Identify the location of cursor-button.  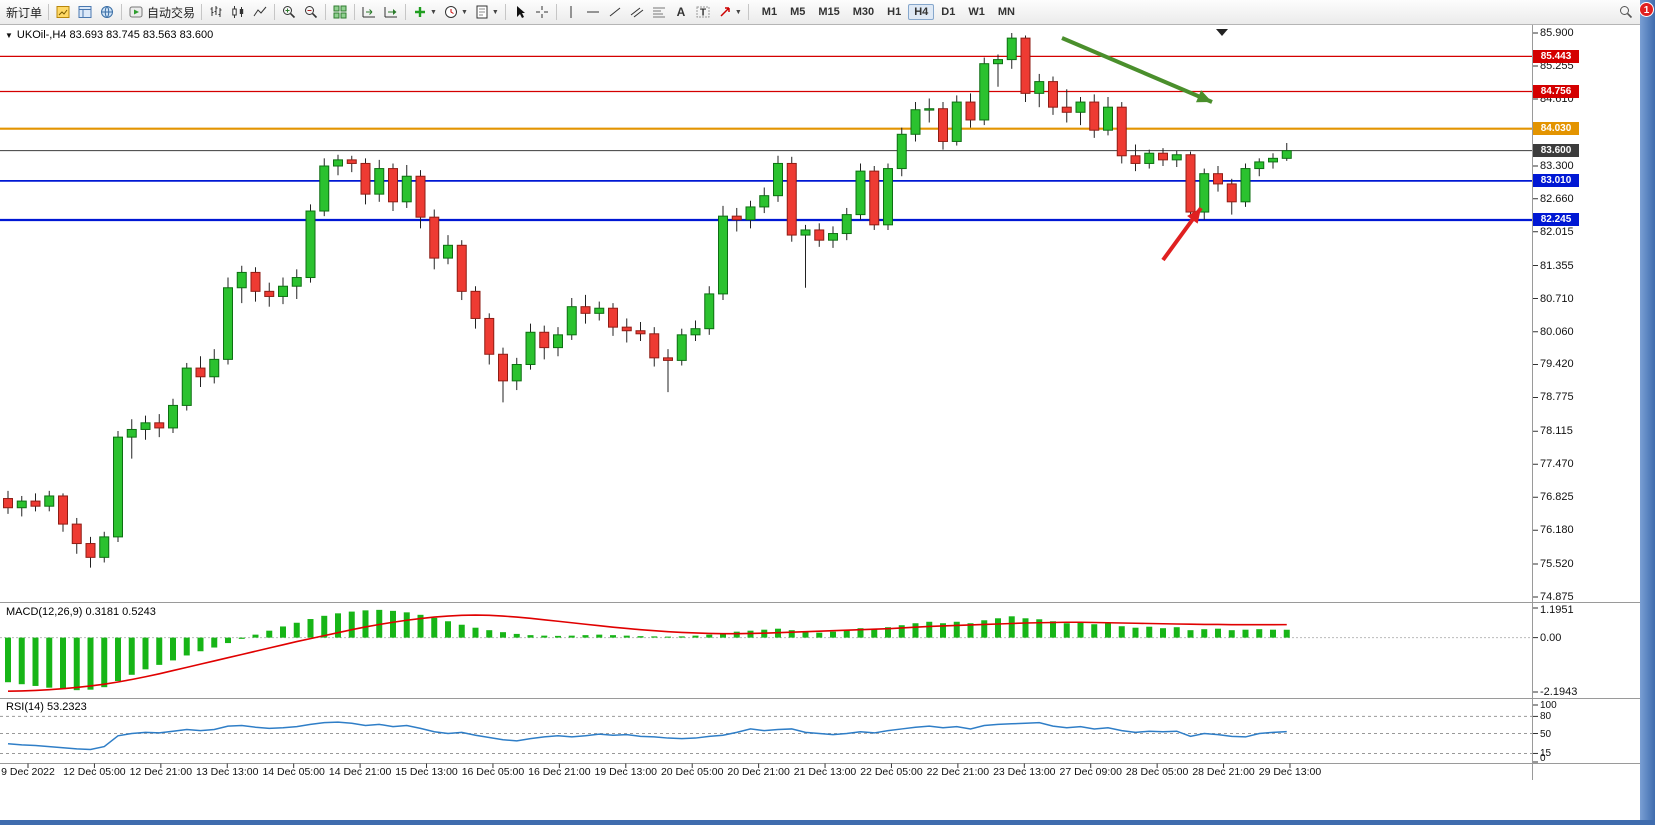
(520, 12).